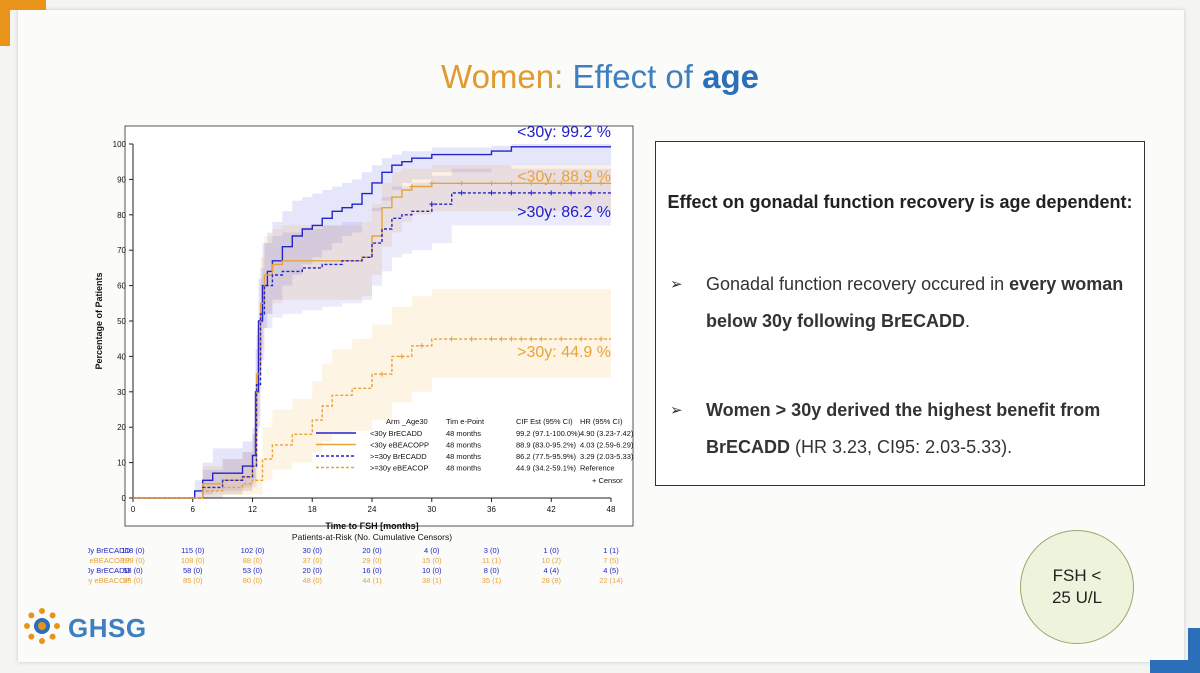  What do you see at coordinates (858, 284) in the screenshot?
I see `bullet-1-pre: Gonadal function recovery occured in` at bounding box center [858, 284].